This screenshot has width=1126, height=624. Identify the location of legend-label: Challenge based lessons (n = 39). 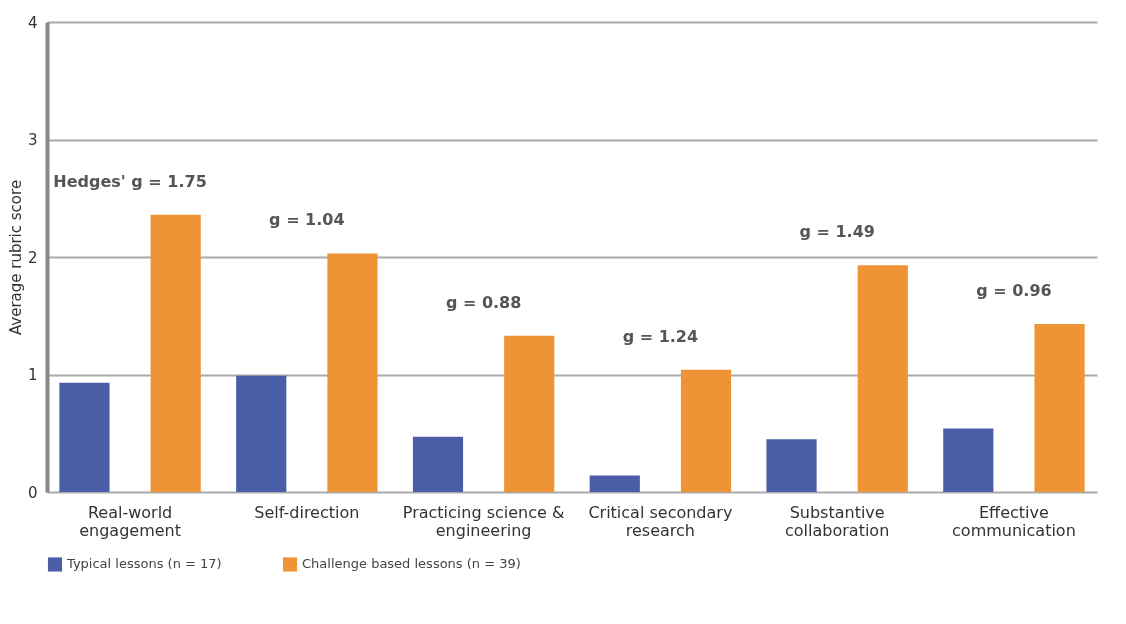
(411, 564).